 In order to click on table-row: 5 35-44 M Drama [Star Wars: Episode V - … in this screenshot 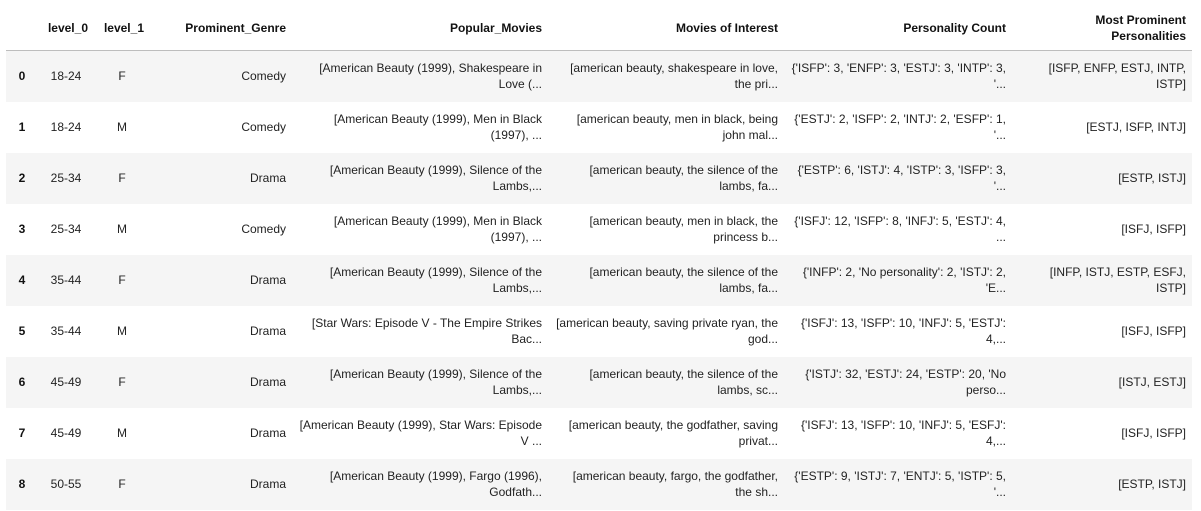, I will do `click(599, 331)`.